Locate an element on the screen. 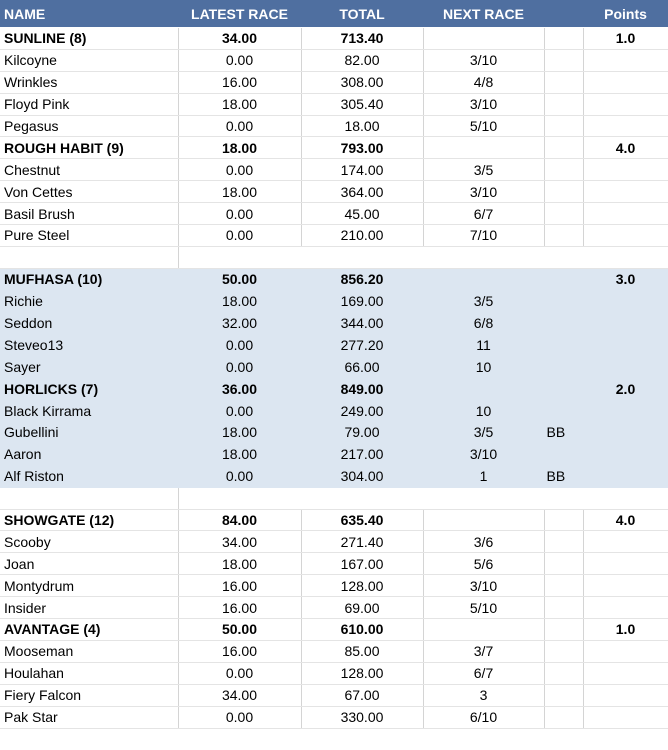  cell-name: Insider is located at coordinates (89, 608).